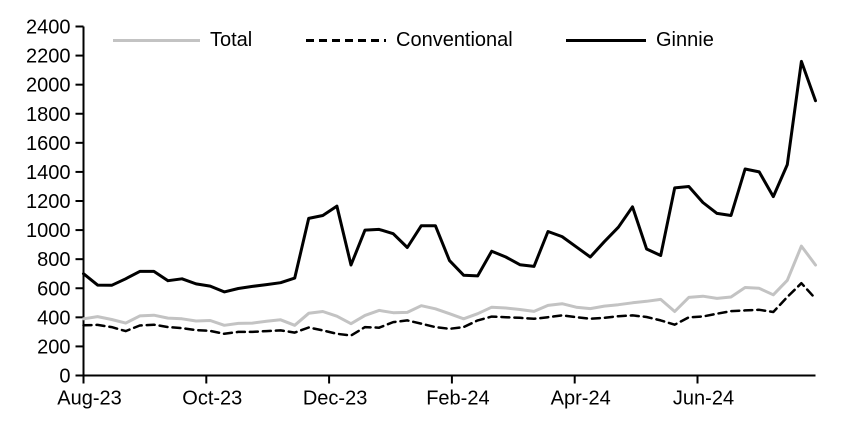  I want to click on y-axis-label: 2200, so click(48, 57).